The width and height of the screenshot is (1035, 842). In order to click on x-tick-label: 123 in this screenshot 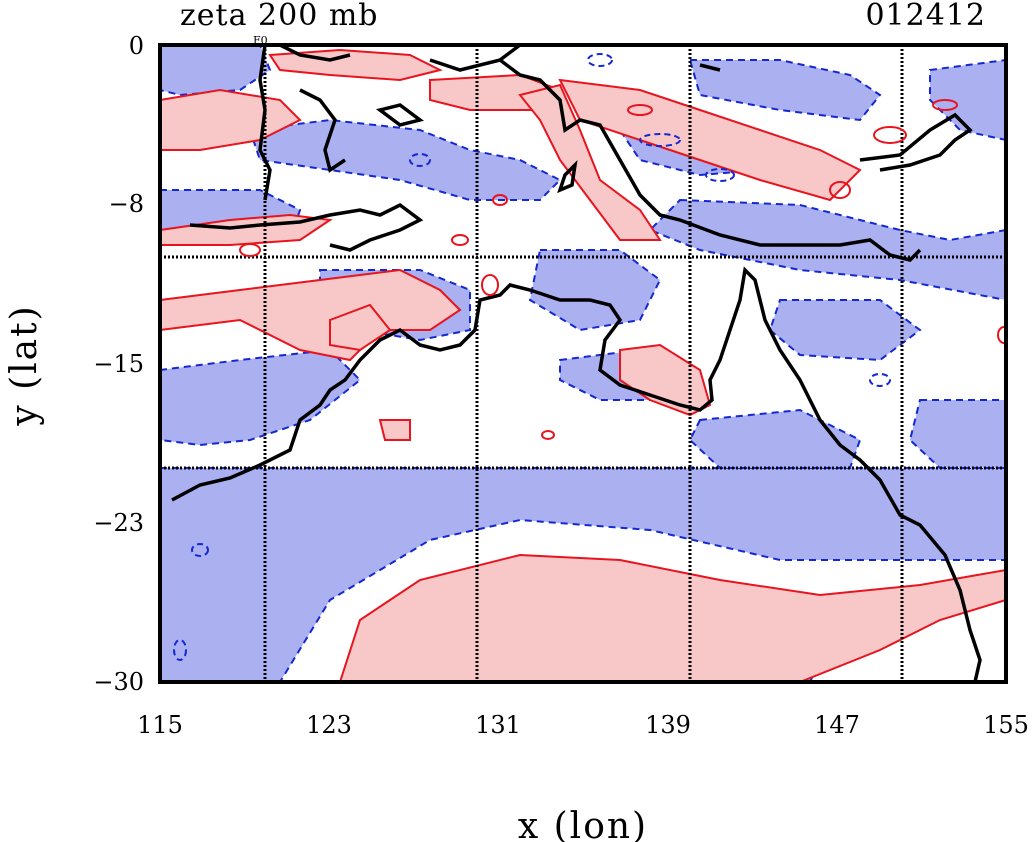, I will do `click(329, 725)`.